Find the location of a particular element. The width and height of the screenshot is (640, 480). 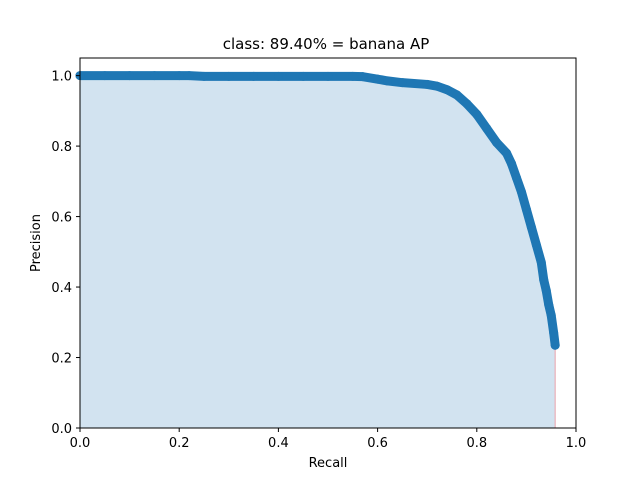

y-tick-label: 0.2 is located at coordinates (61, 359).